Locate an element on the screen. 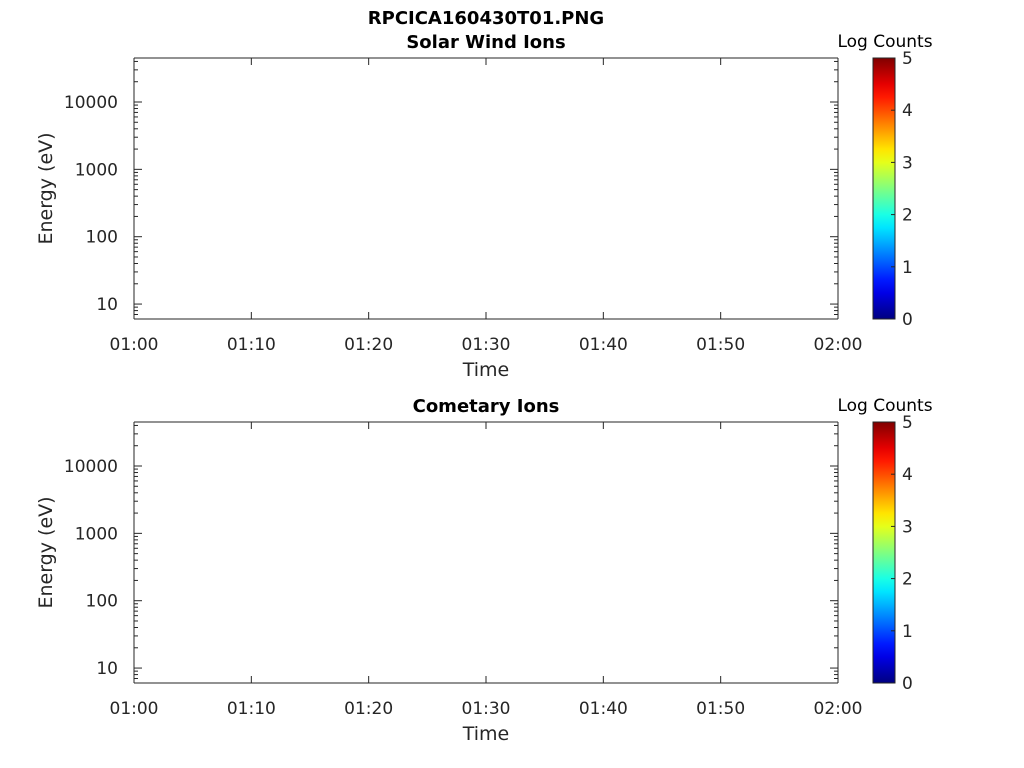  figure-title: RPCICA160430T01.PNG is located at coordinates (486, 18).